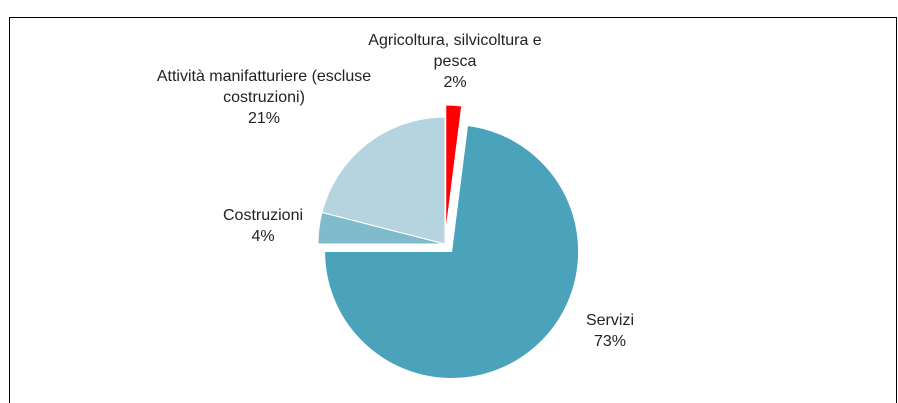  What do you see at coordinates (263, 226) in the screenshot?
I see `slice-label: Costruzioni 4%` at bounding box center [263, 226].